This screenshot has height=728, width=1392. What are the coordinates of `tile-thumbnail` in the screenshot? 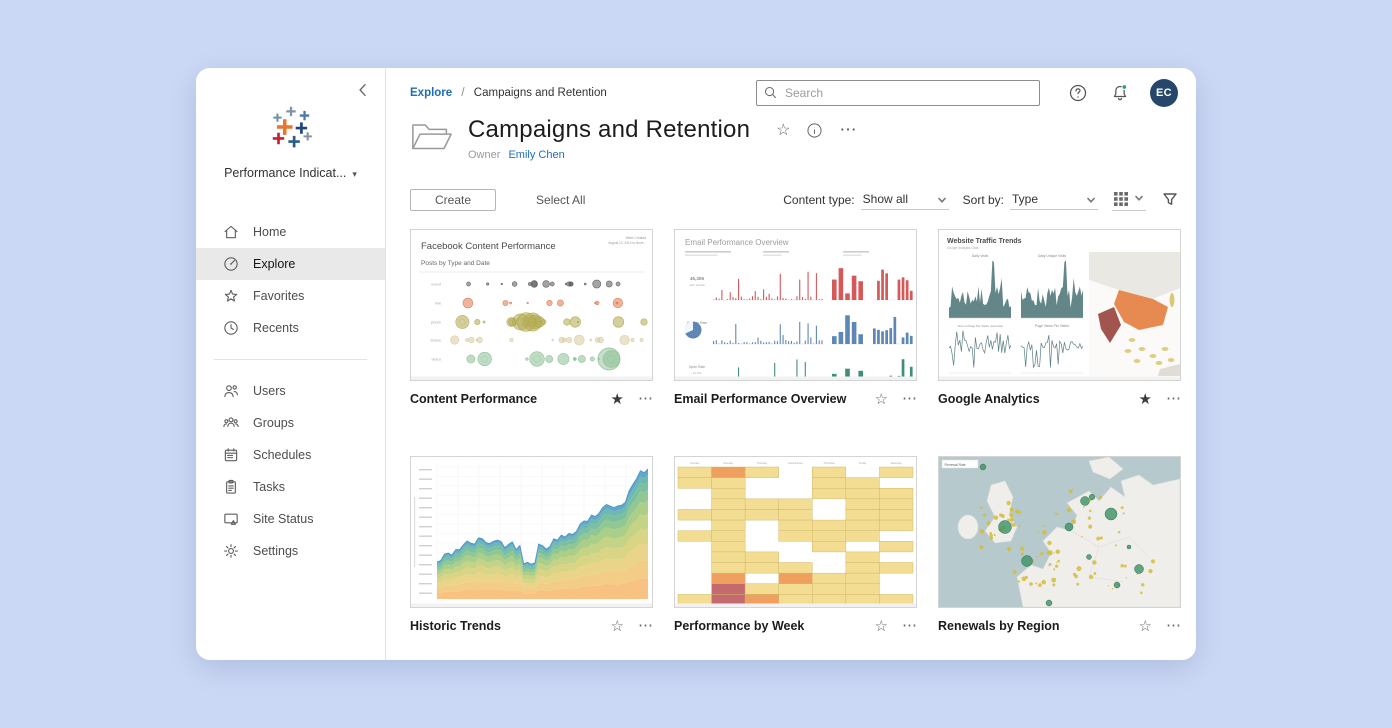 It's located at (531, 532).